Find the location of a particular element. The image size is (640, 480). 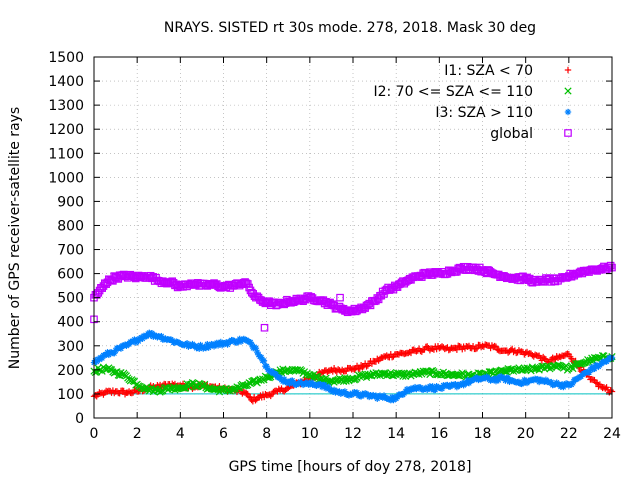

x-tick-label: 4 is located at coordinates (180, 434).